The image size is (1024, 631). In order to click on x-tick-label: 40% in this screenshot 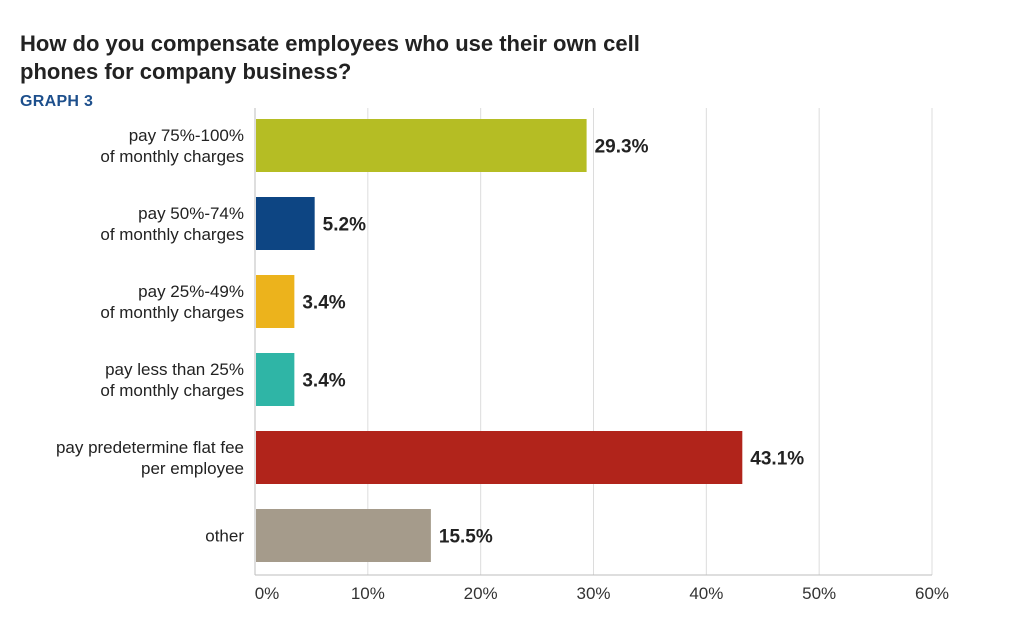, I will do `click(706, 593)`.